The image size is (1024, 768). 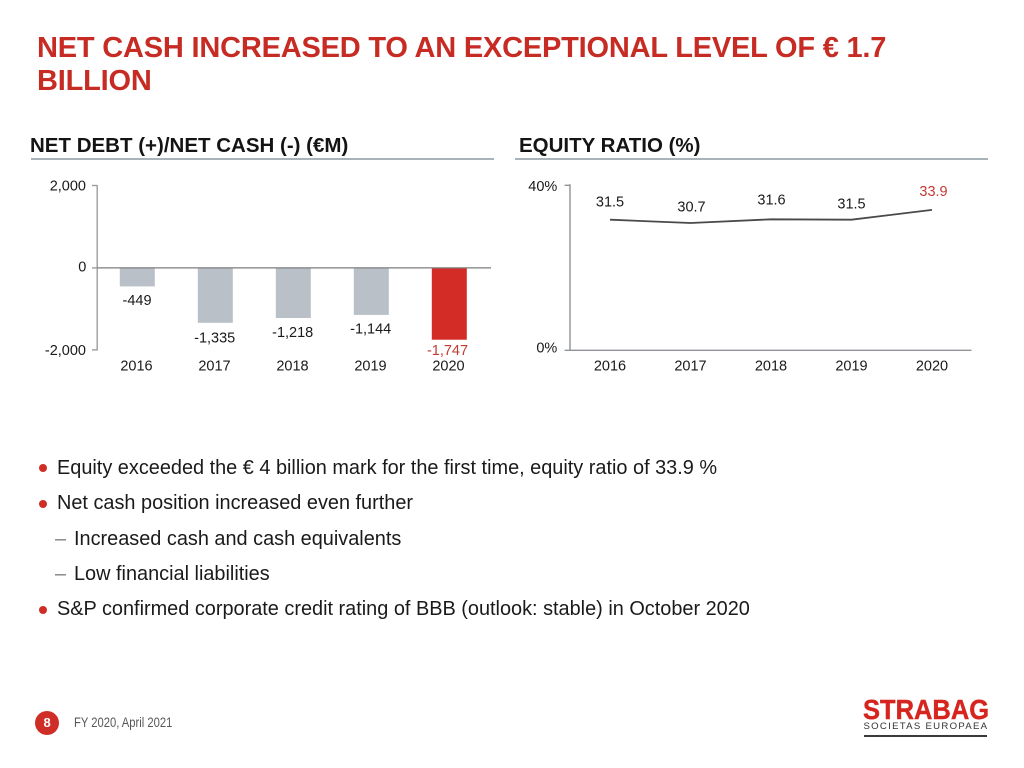 I want to click on svg-text: -2,000, so click(x=65, y=351).